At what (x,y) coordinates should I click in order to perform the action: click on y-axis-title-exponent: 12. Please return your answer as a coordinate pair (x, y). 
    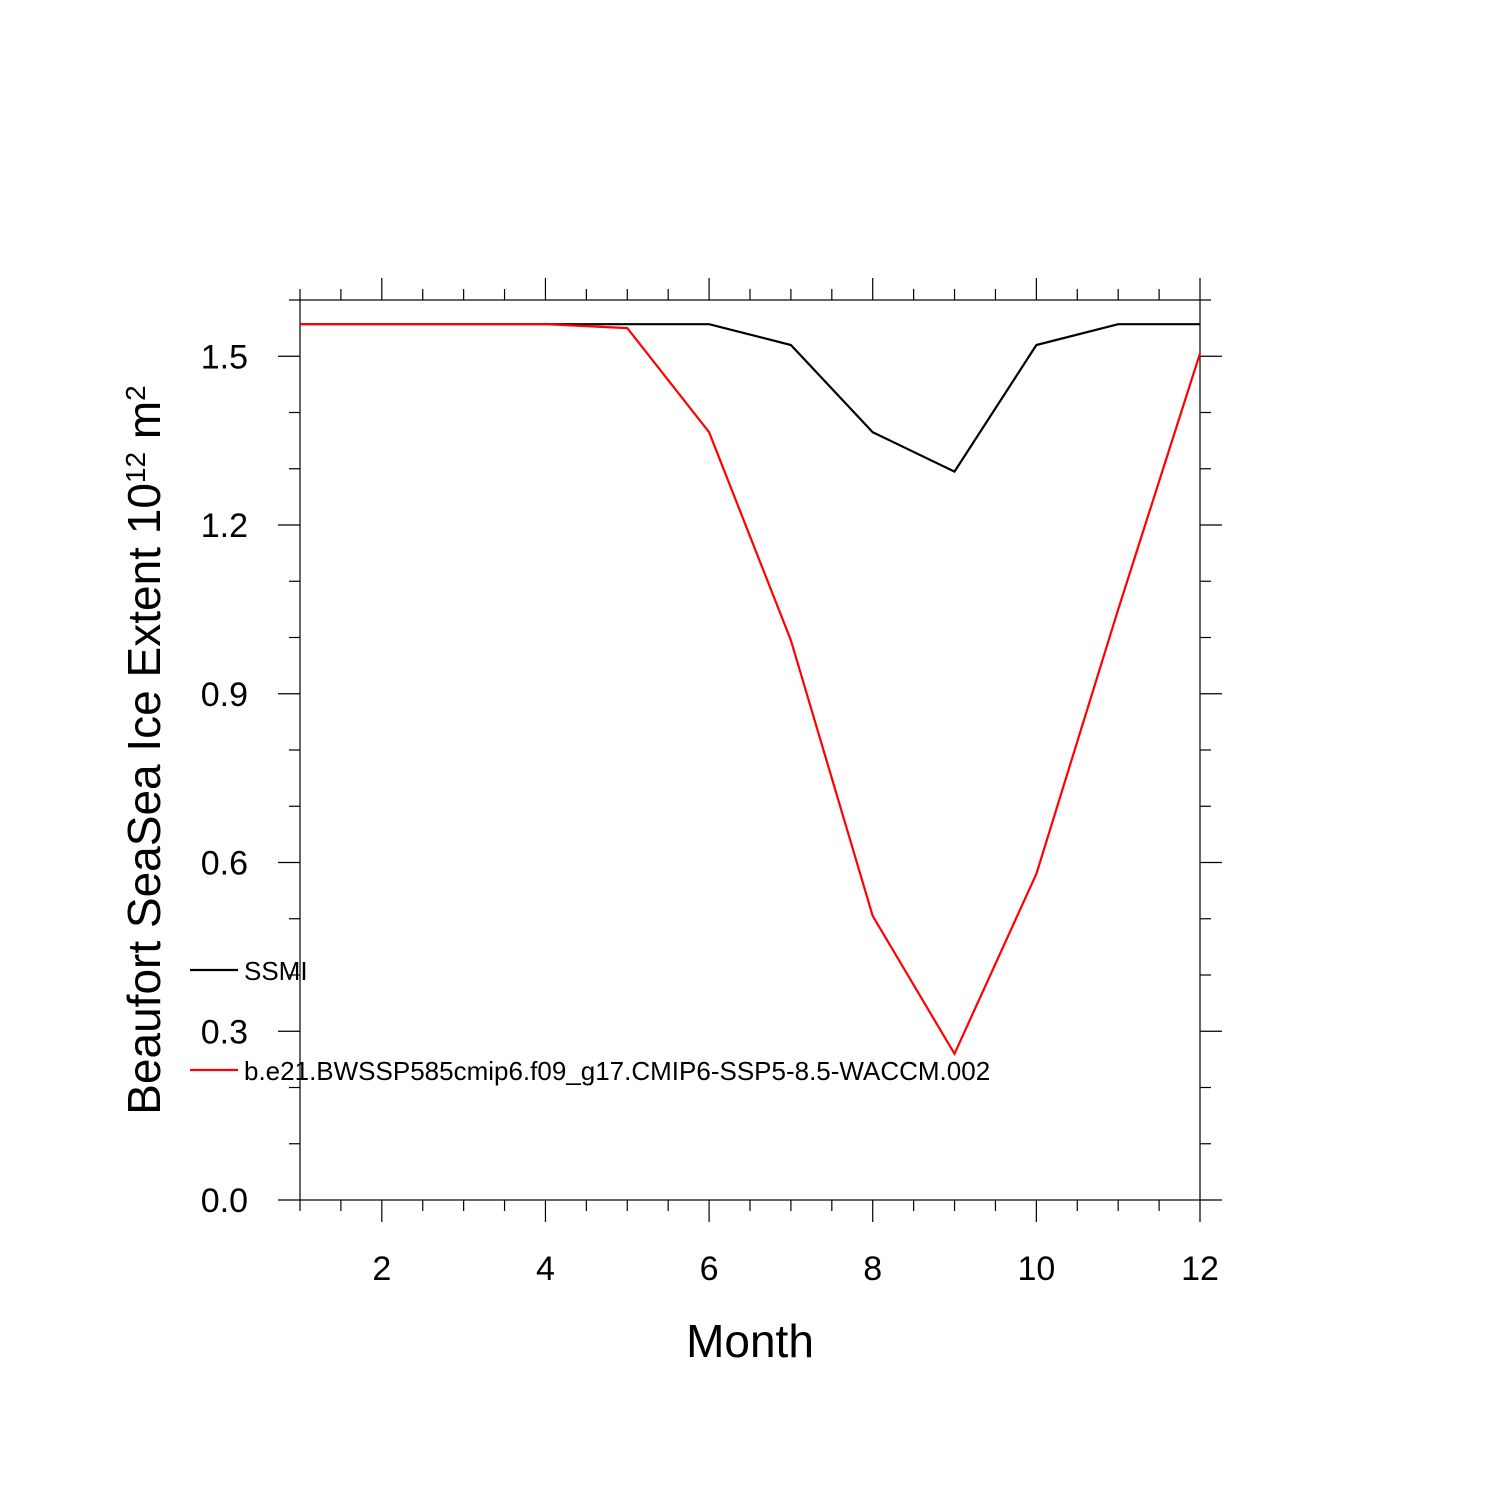
    Looking at the image, I should click on (135, 467).